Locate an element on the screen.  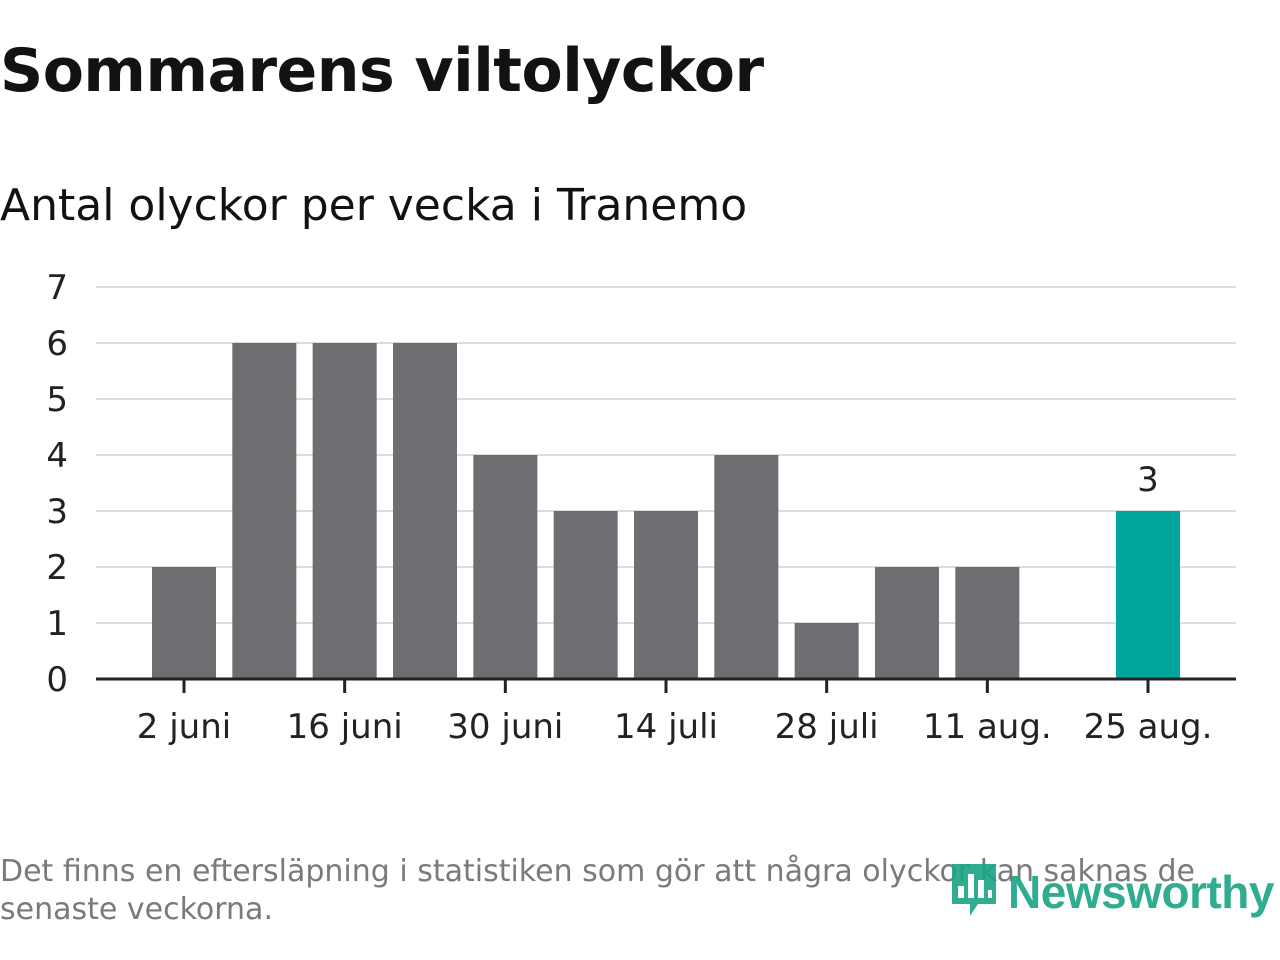
data-labels: 3 is located at coordinates (1148, 480).